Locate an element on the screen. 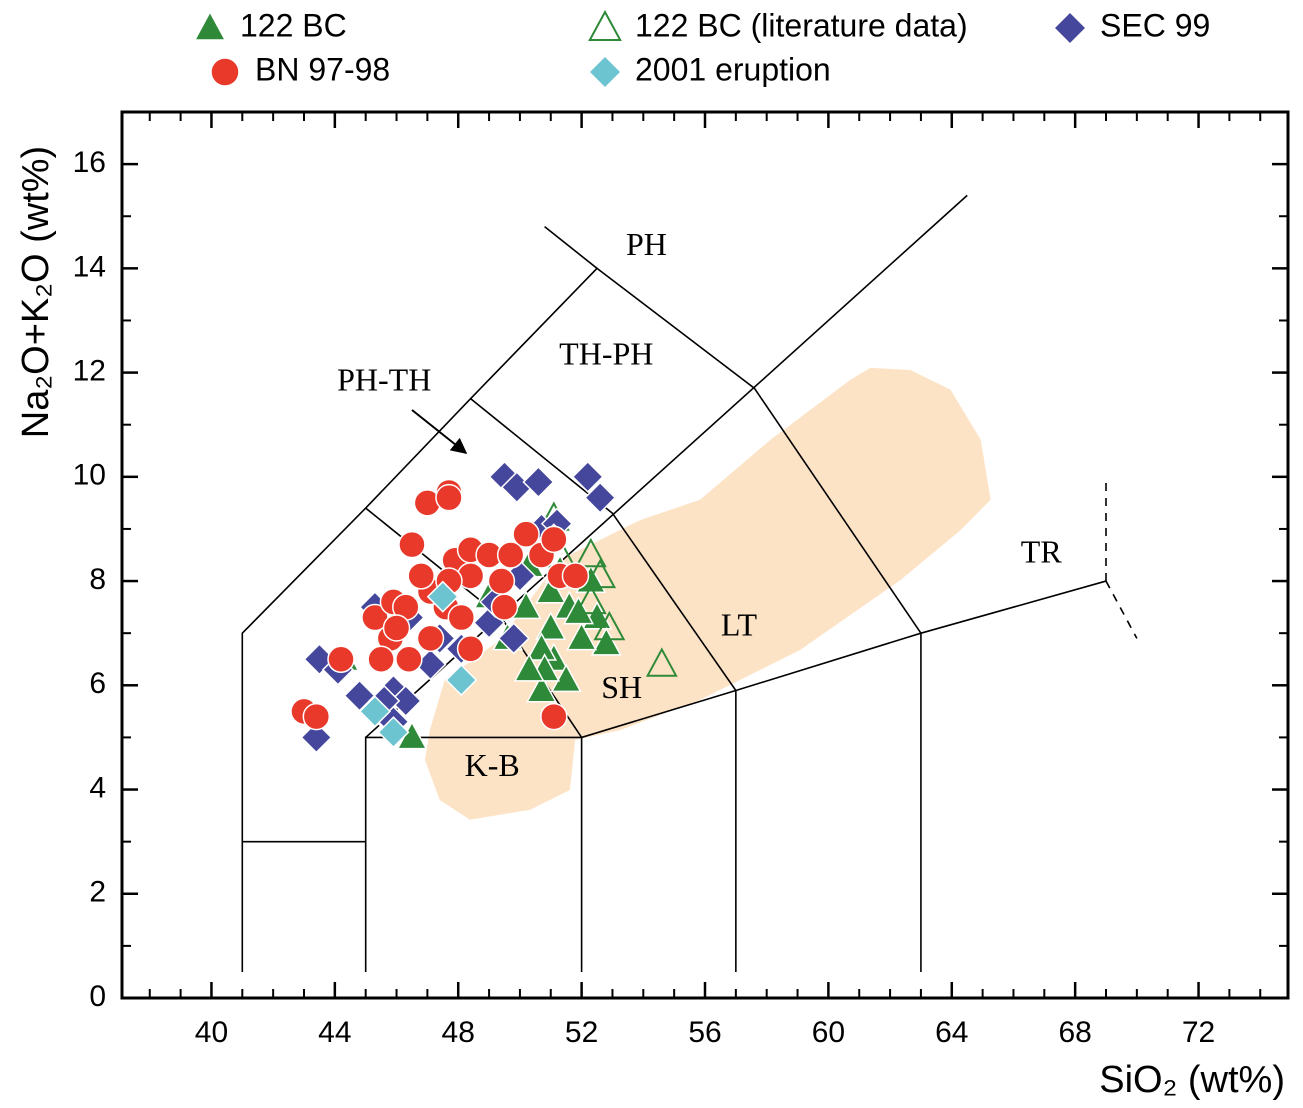 This screenshot has height=1108, width=1303. x-tick-label: 64 is located at coordinates (951, 1032).